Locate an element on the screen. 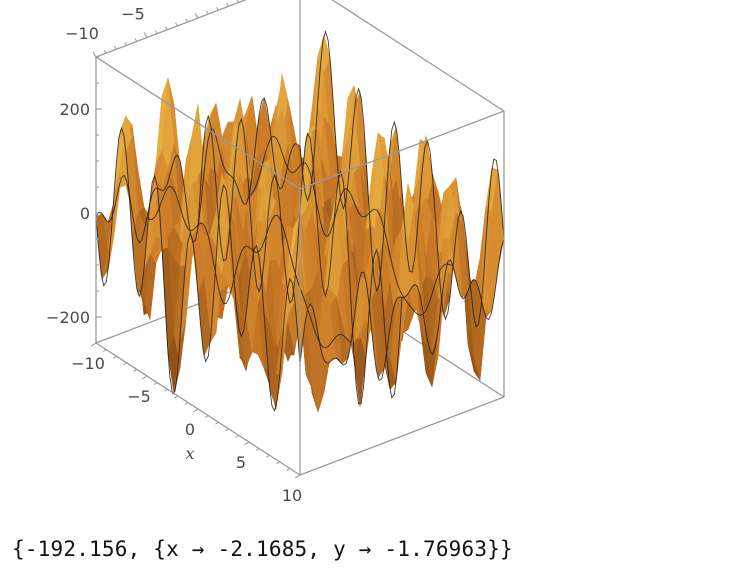 This screenshot has height=588, width=744. x-tick-label: 0 is located at coordinates (190, 429).